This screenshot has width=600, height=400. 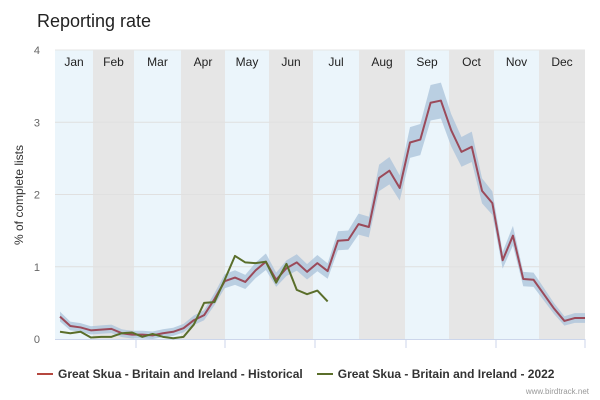 What do you see at coordinates (37, 51) in the screenshot?
I see `y-tick-label: 4` at bounding box center [37, 51].